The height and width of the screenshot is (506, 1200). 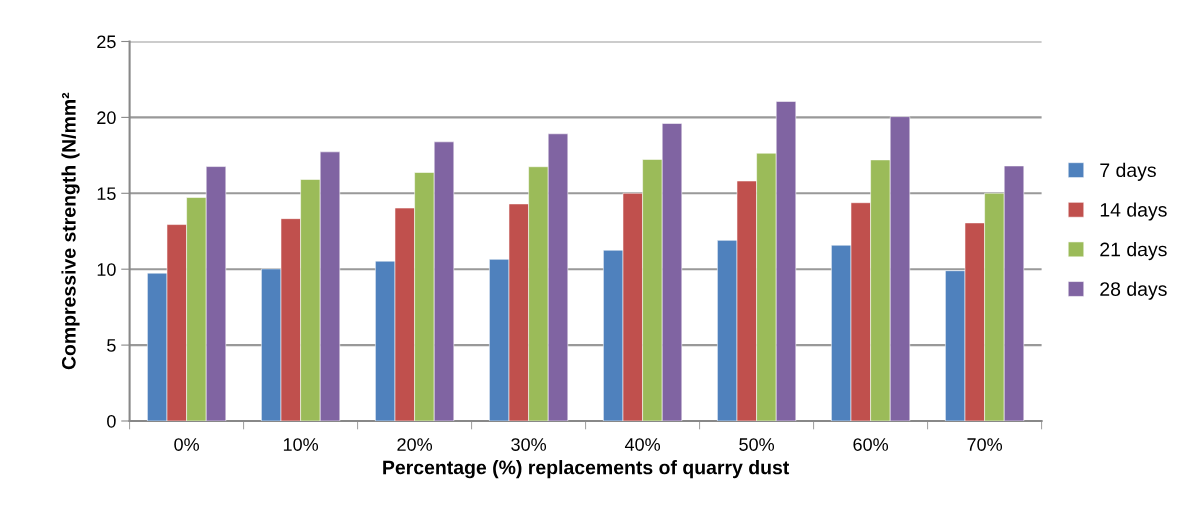 I want to click on legend-label: 14 days, so click(x=1133, y=211).